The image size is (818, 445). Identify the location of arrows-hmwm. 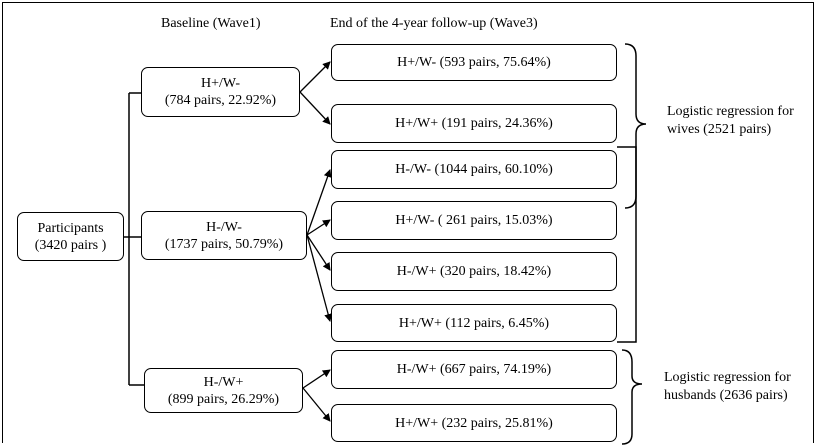
(319, 245).